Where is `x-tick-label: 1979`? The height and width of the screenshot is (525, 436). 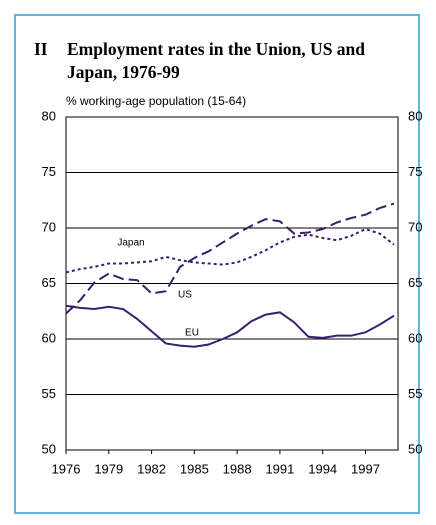 x-tick-label: 1979 is located at coordinates (108, 468).